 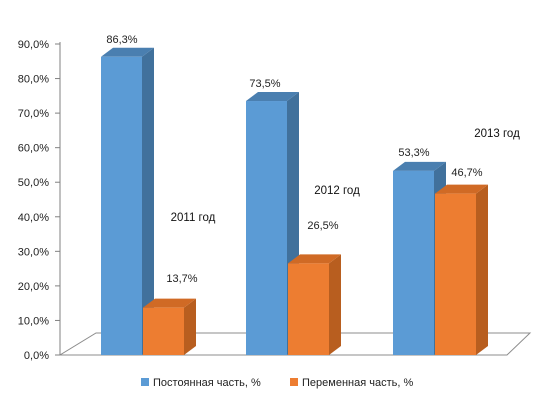 What do you see at coordinates (461, 189) in the screenshot?
I see `bar-variable-3-top` at bounding box center [461, 189].